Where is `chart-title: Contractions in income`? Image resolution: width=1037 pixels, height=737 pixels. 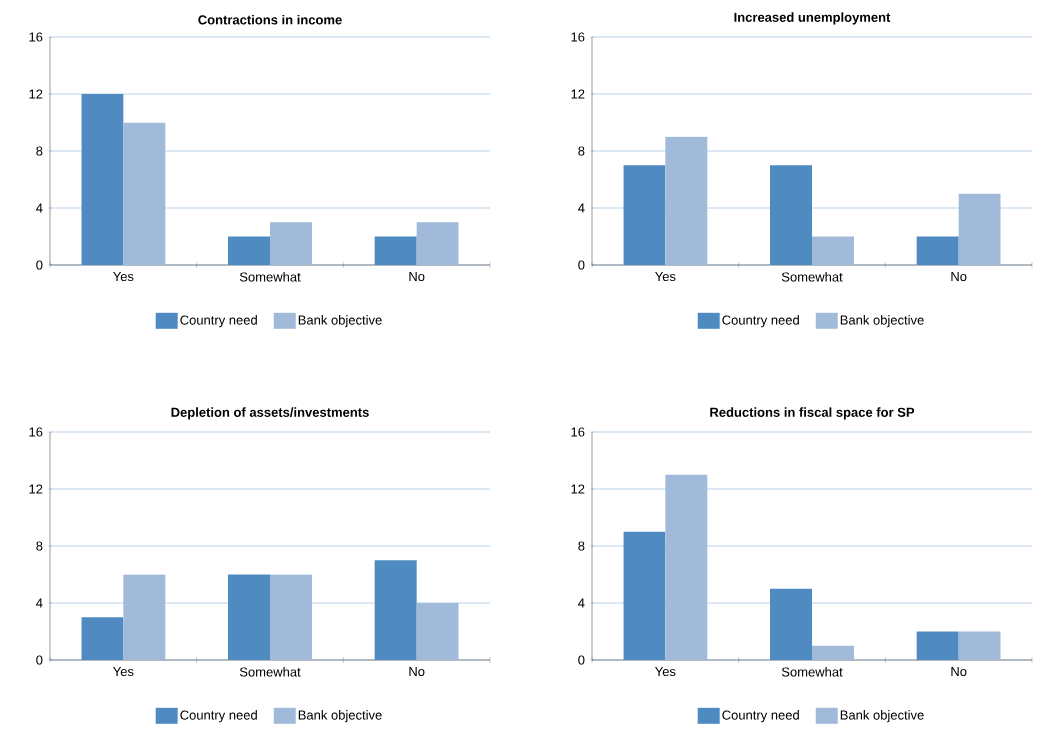
chart-title: Contractions in income is located at coordinates (270, 19).